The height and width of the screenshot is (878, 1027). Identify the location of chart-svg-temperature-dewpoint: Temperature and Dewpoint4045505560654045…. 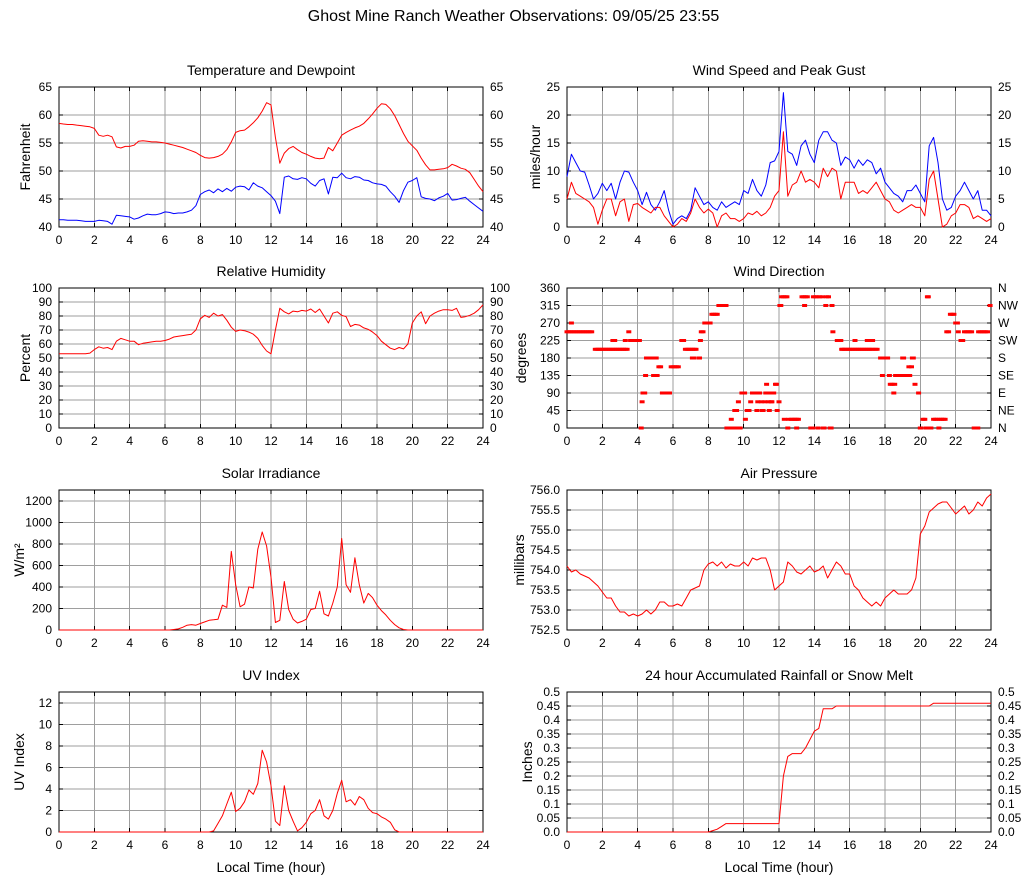
(260, 154).